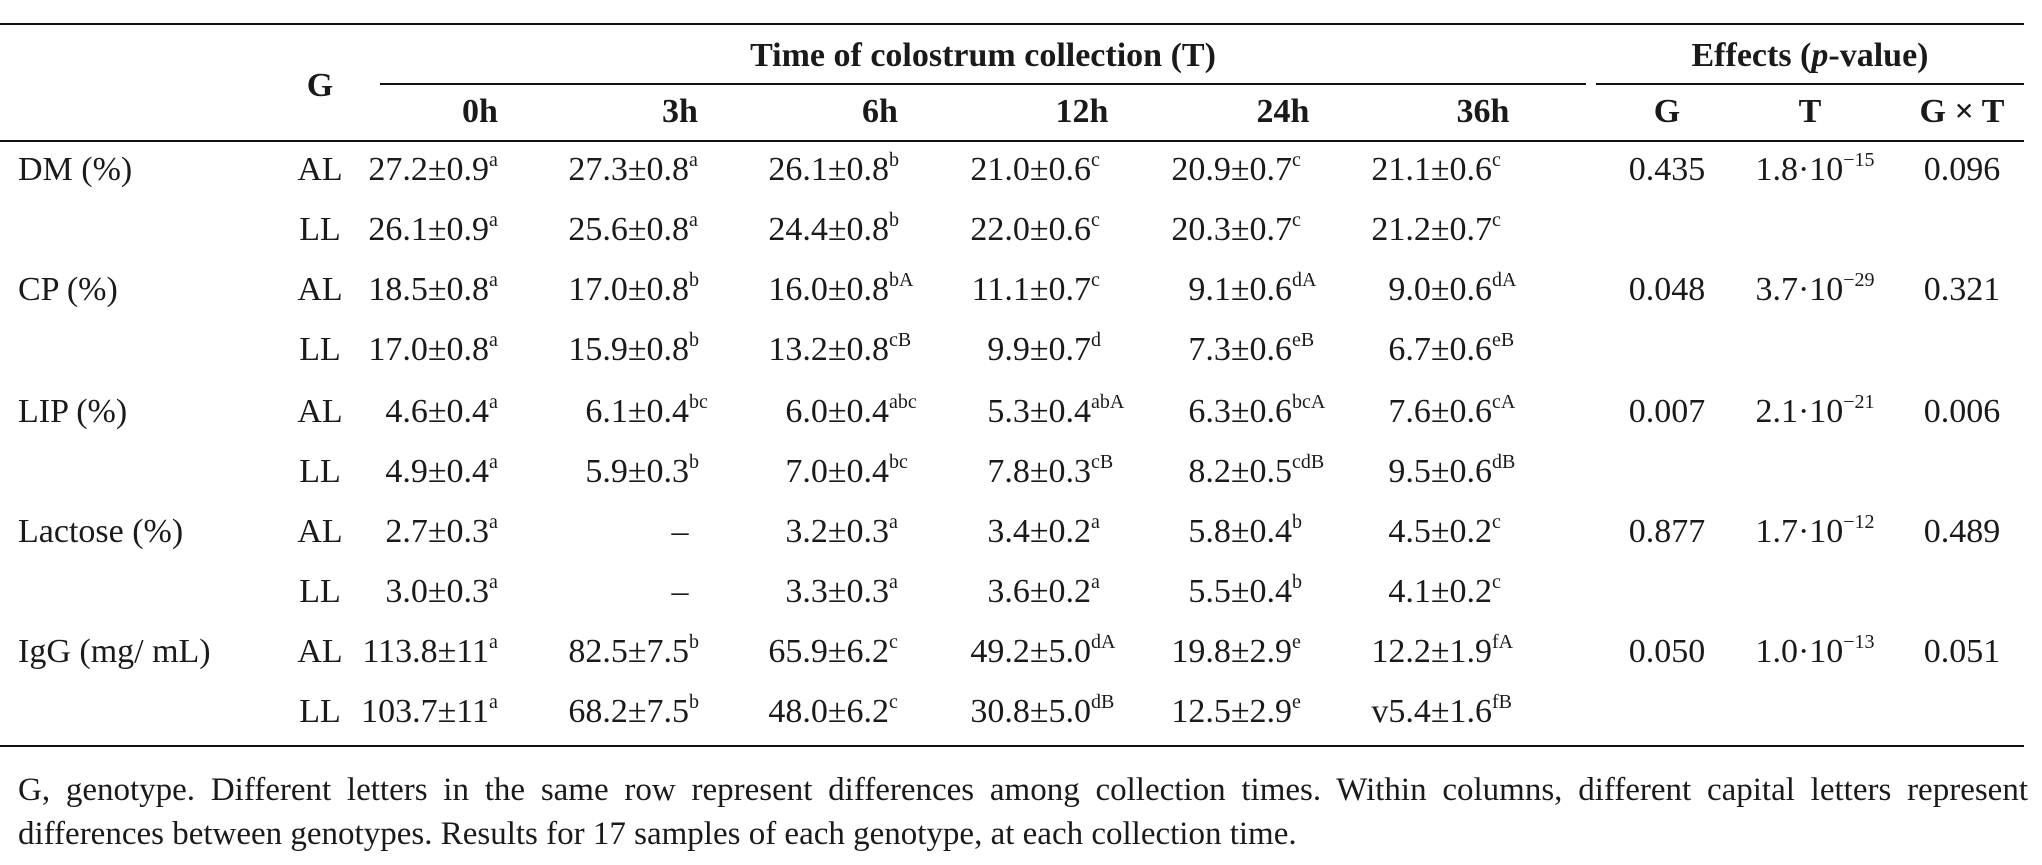 The height and width of the screenshot is (865, 2042). I want to click on cell-value: 21.1±0.6, so click(1431, 169).